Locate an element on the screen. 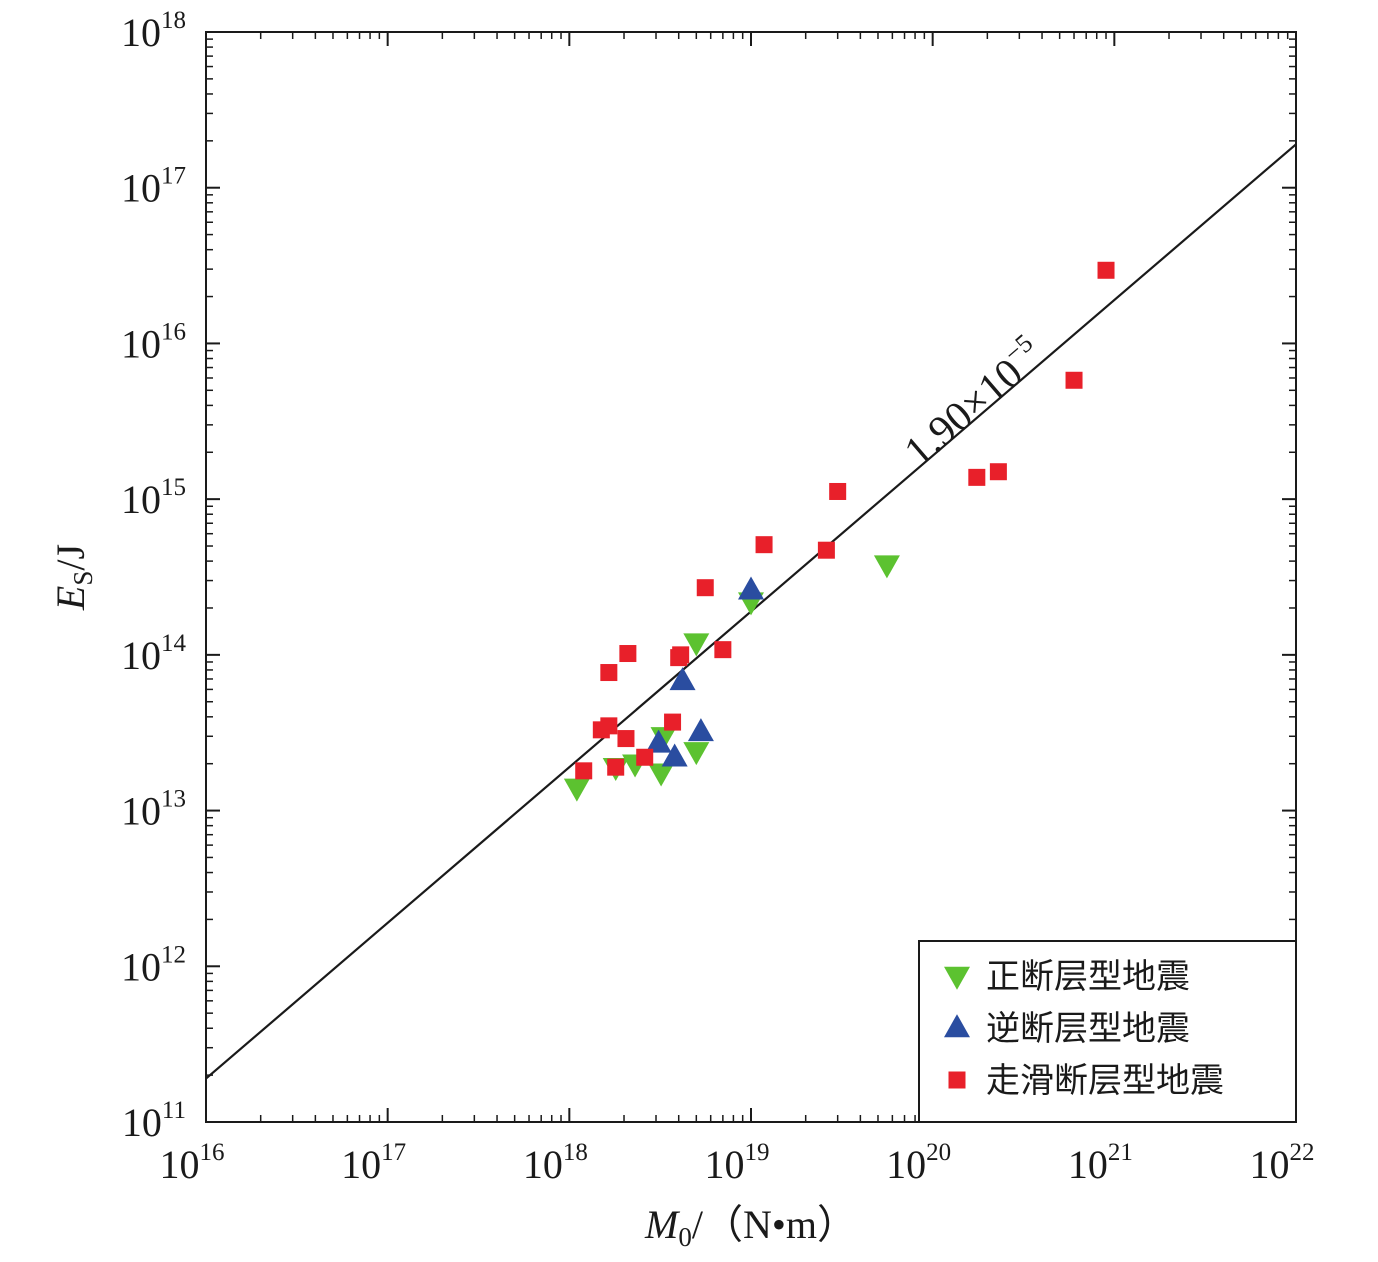 This screenshot has width=1378, height=1262. x-tick-label: 1016 is located at coordinates (192, 1163).